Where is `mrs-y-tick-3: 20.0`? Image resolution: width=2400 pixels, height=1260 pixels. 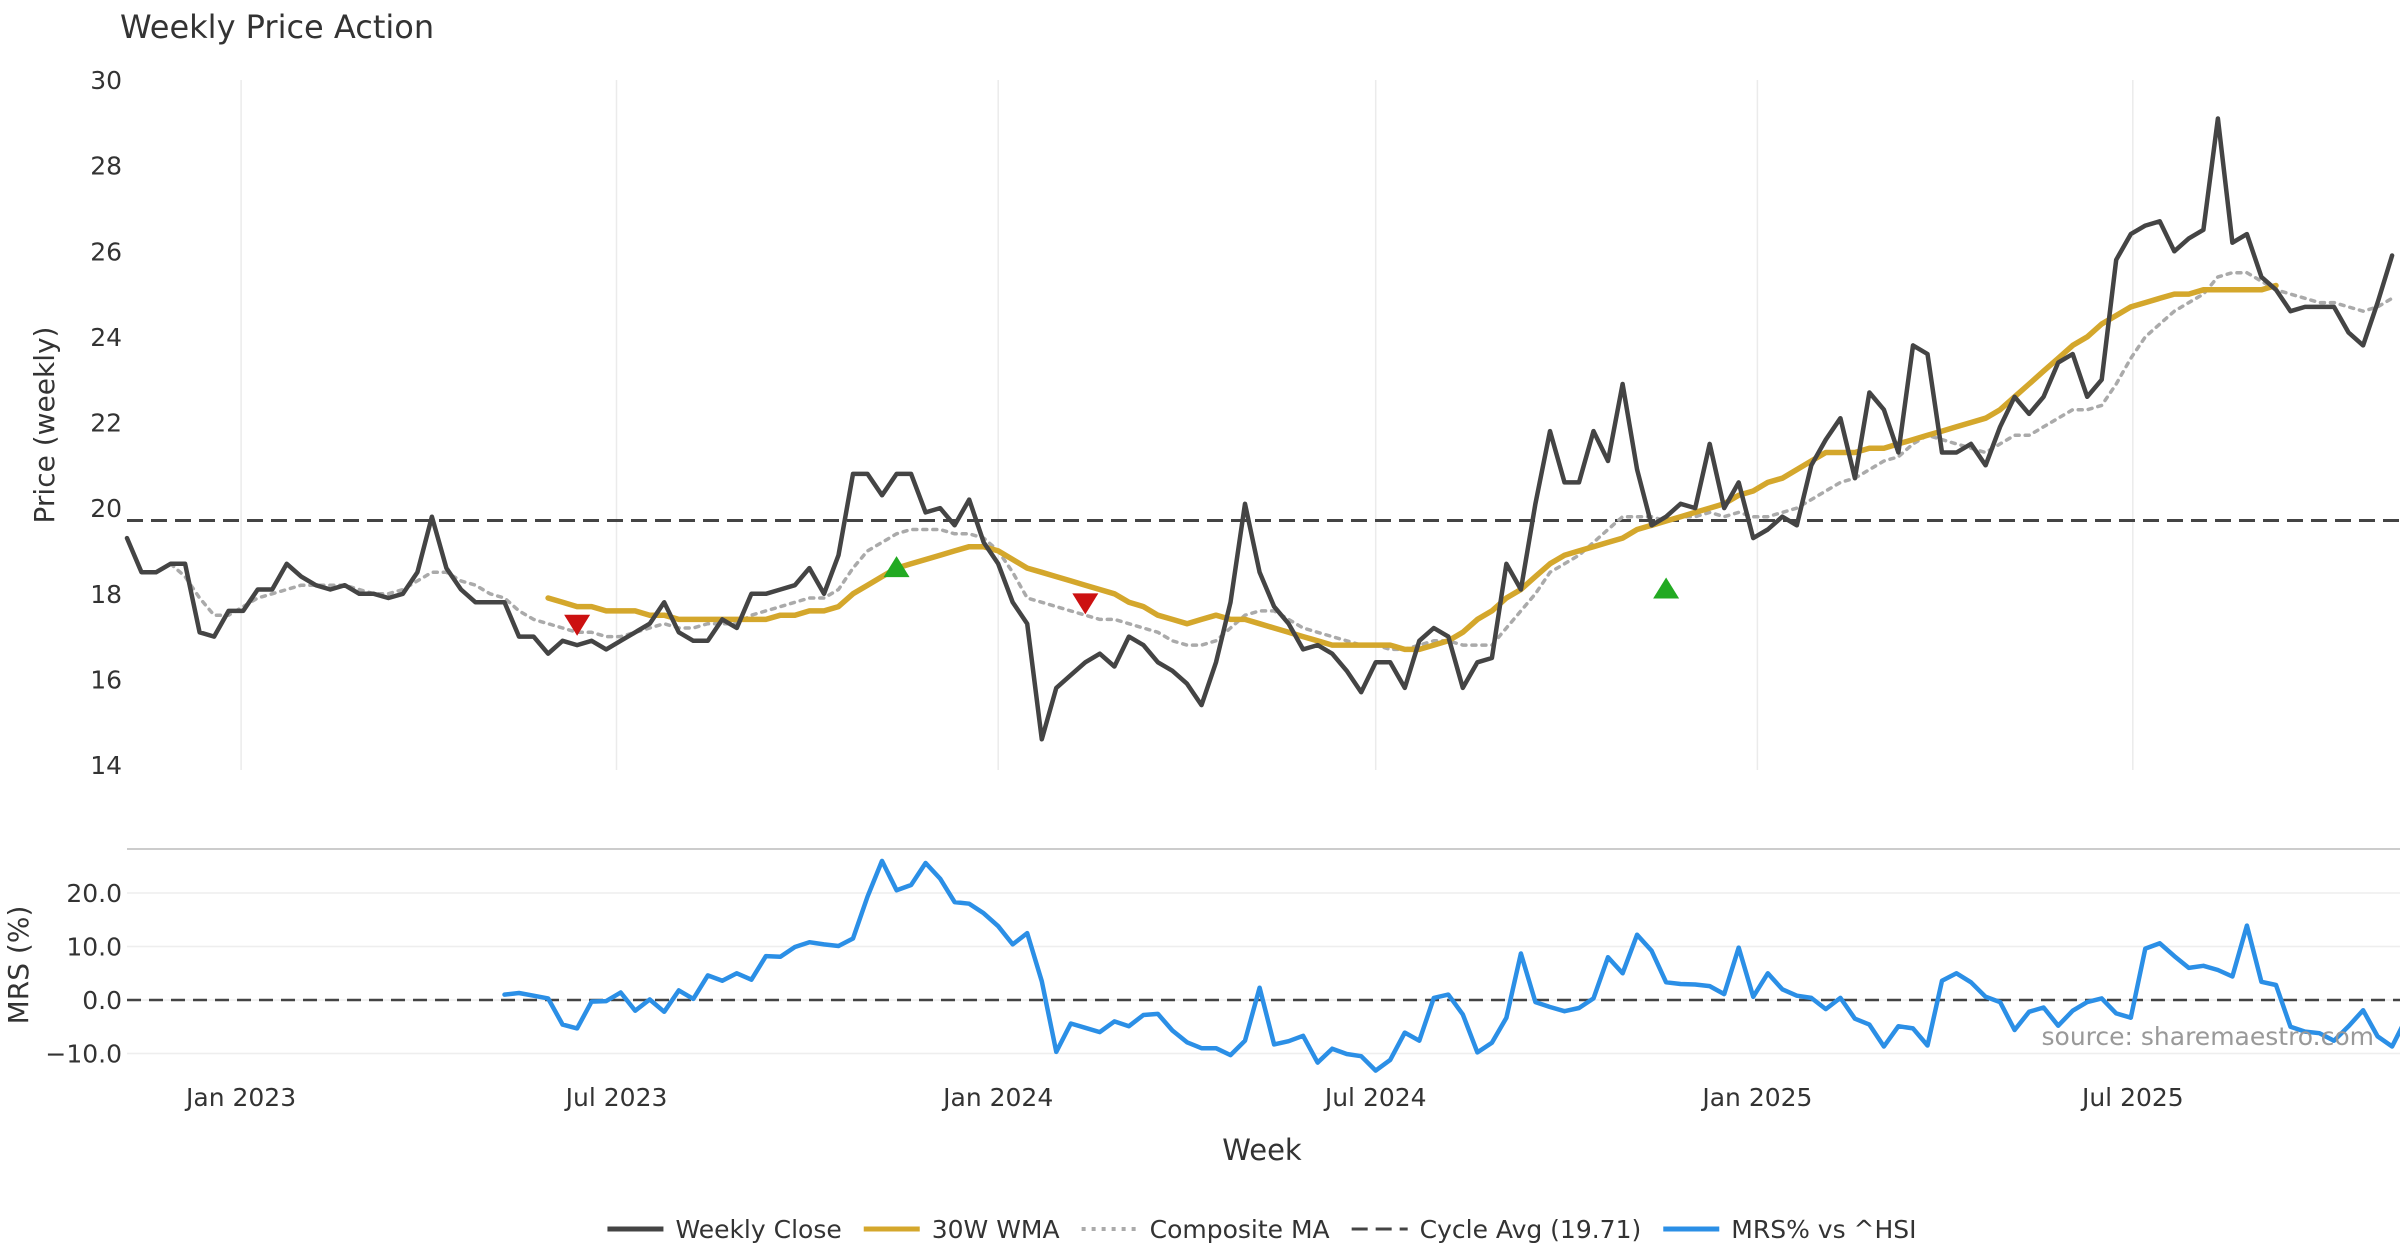
mrs-y-tick-3: 20.0 is located at coordinates (94, 893).